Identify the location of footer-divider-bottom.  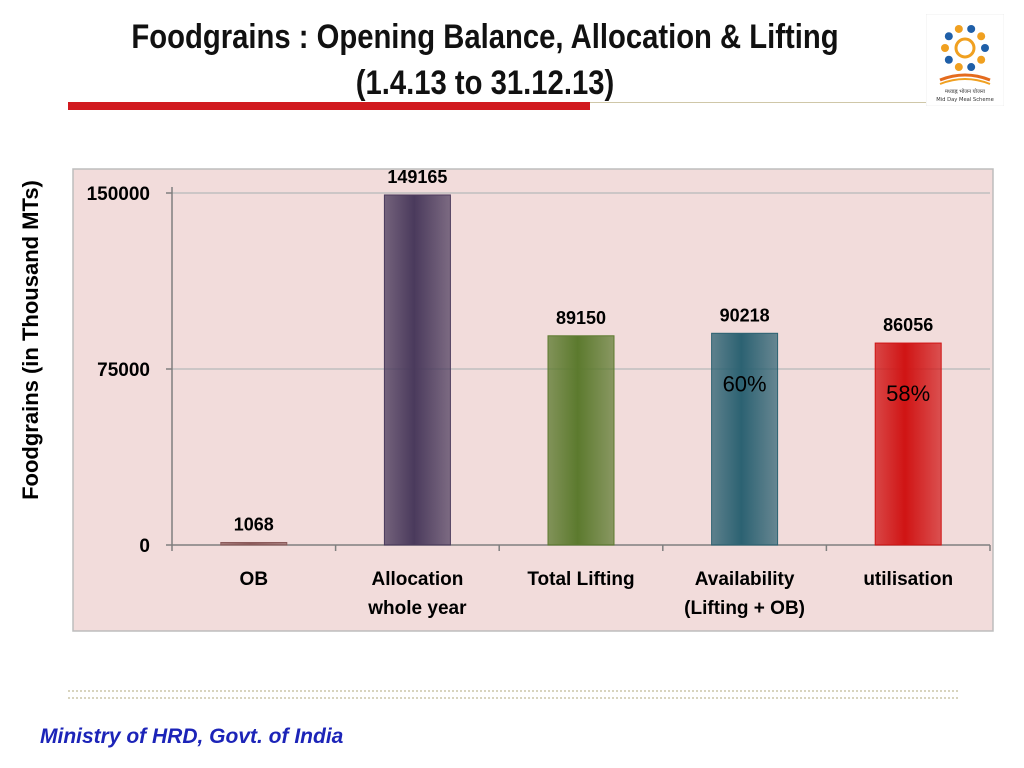
(513, 698).